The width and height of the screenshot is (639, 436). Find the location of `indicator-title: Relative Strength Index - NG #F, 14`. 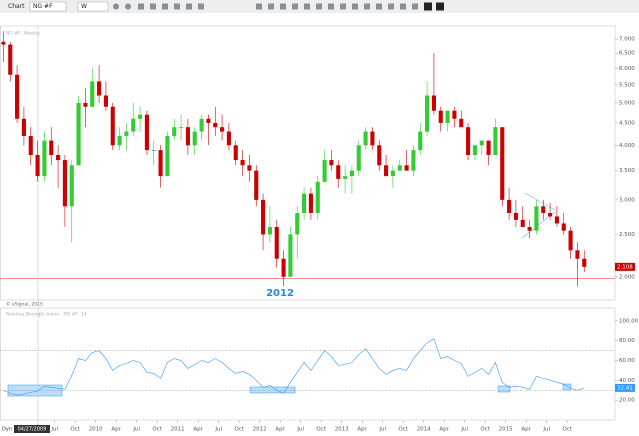

indicator-title: Relative Strength Index - NG #F, 14 is located at coordinates (46, 315).